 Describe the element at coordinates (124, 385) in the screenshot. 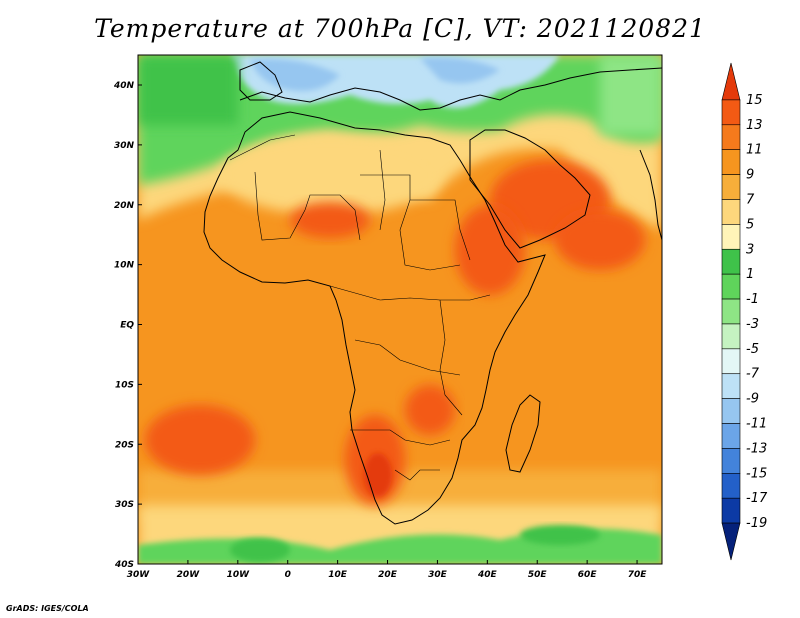

I see `y-tick-label: 10S` at that location.